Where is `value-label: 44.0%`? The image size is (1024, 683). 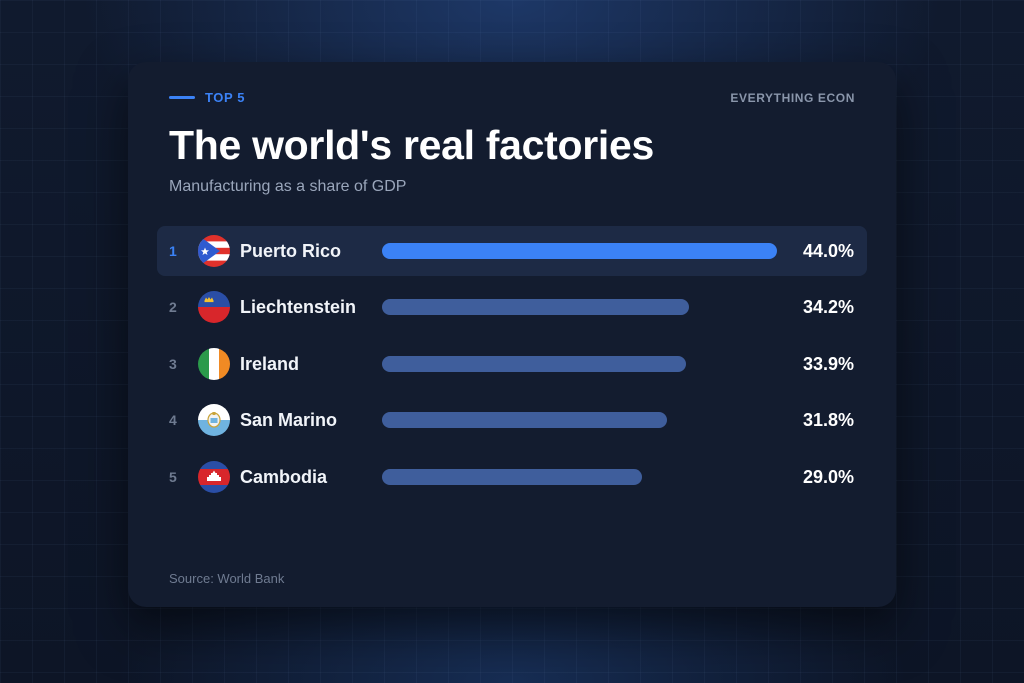 value-label: 44.0% is located at coordinates (828, 251).